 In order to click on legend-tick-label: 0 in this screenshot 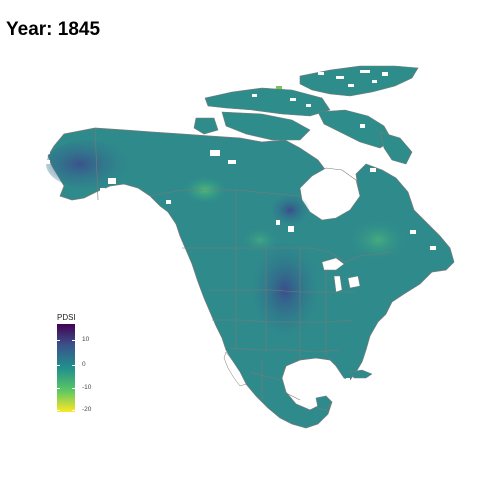, I will do `click(84, 364)`.